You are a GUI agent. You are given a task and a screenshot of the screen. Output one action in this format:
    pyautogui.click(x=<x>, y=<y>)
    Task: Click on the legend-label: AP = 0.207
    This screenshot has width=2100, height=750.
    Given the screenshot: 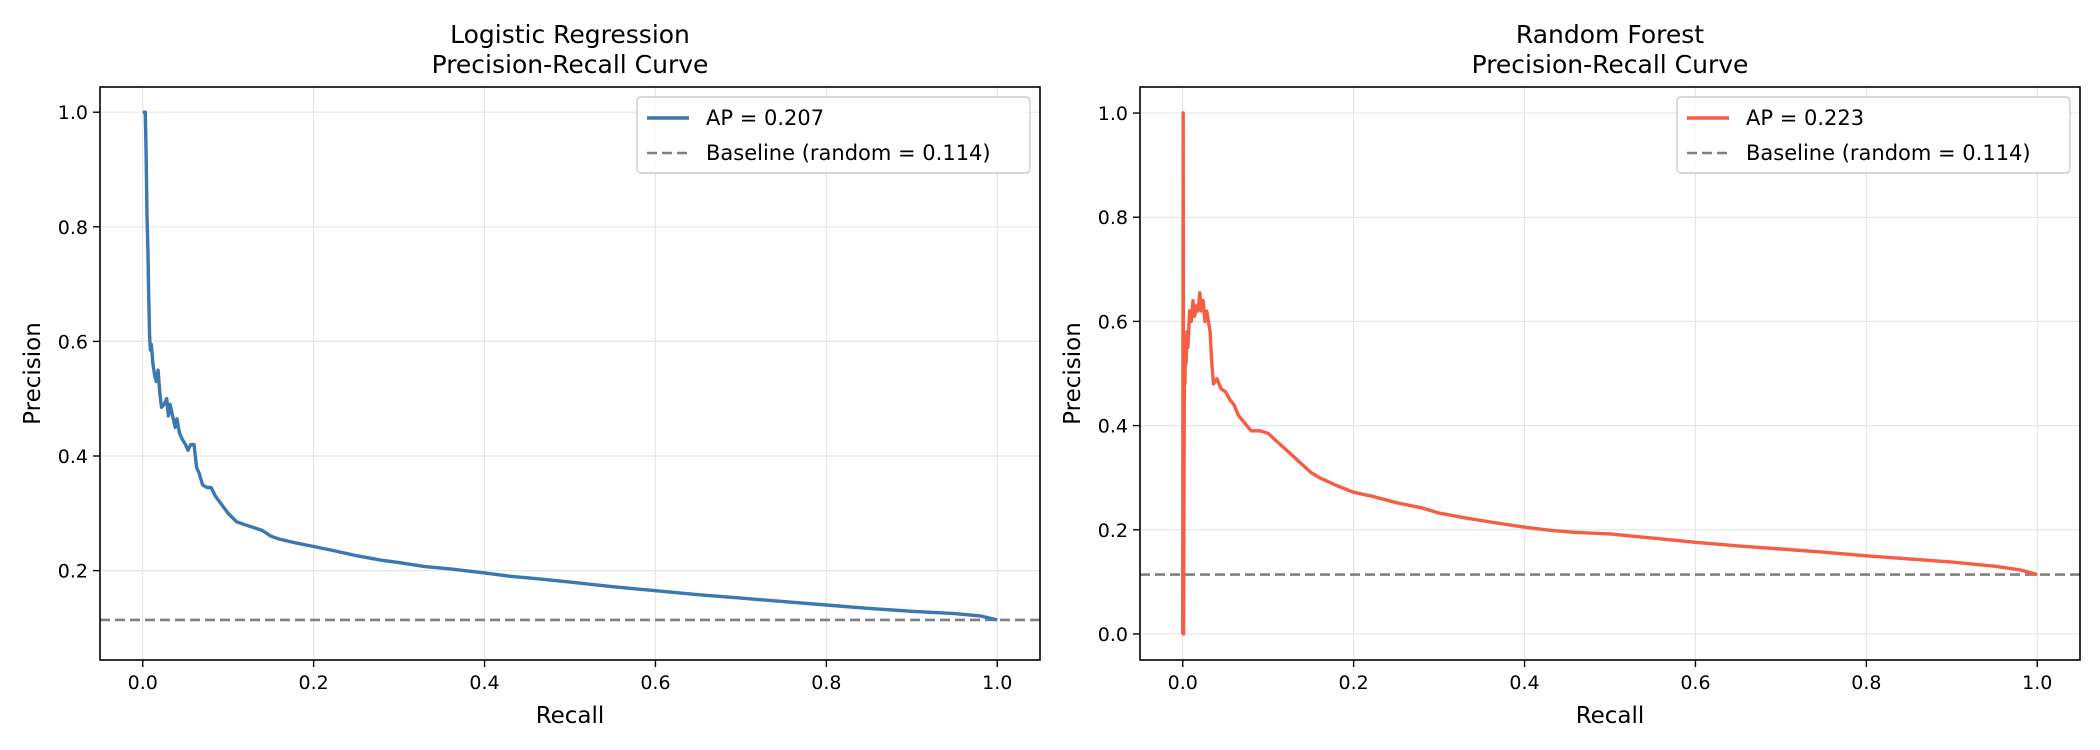 What is the action you would take?
    pyautogui.click(x=765, y=118)
    